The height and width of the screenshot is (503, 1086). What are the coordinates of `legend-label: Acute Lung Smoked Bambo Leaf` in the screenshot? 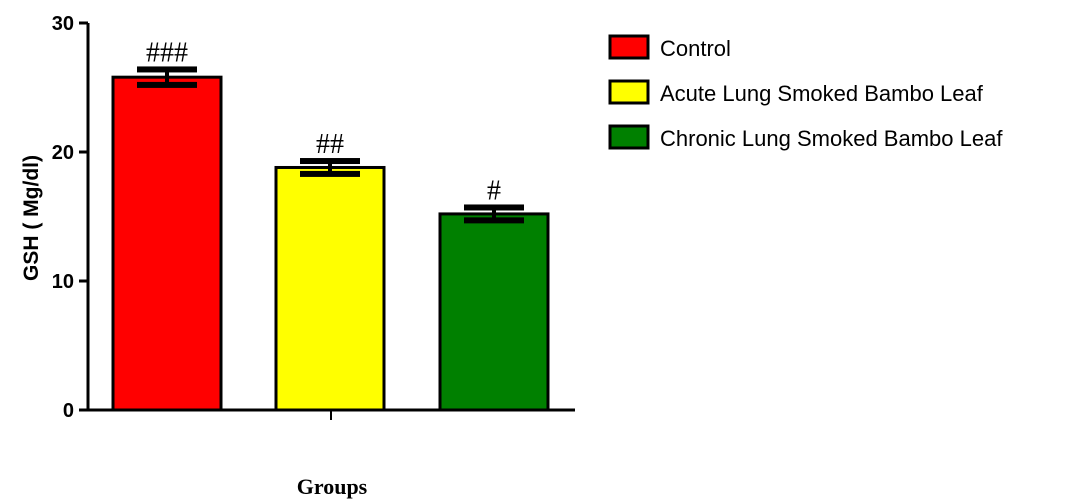 It's located at (822, 93).